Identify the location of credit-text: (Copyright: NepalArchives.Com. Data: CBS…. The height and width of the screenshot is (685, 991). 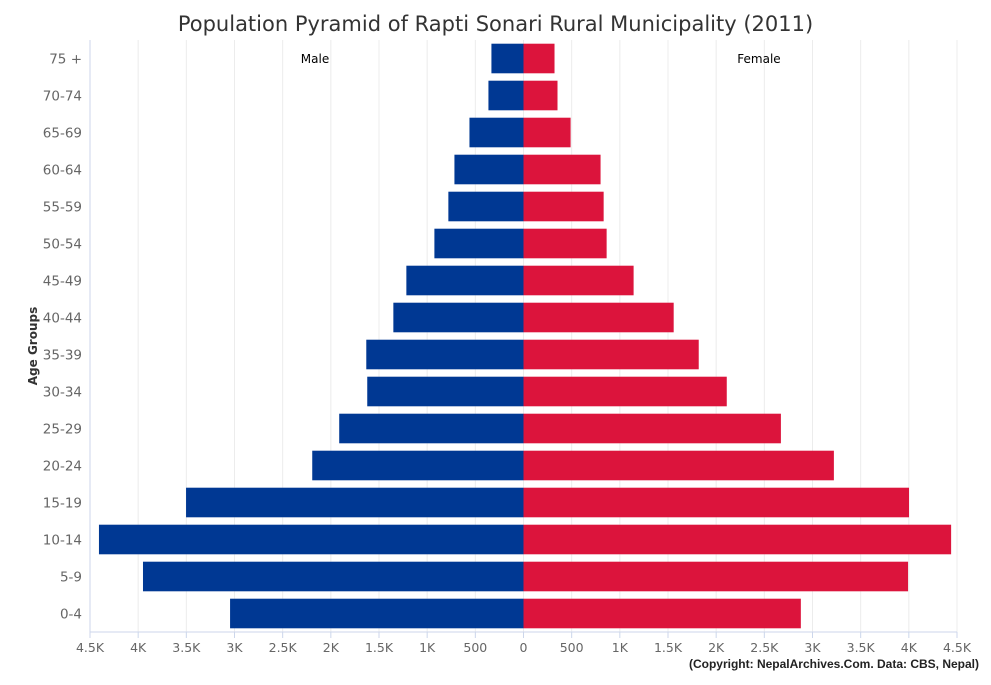
(833, 664).